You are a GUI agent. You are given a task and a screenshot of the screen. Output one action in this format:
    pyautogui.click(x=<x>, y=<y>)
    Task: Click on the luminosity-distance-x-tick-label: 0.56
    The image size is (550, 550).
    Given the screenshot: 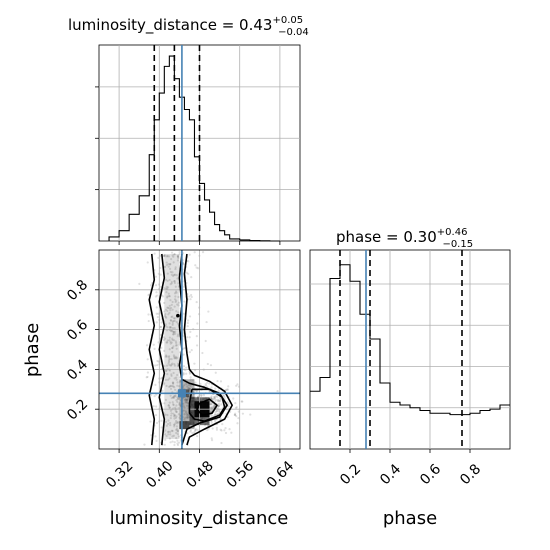 What is the action you would take?
    pyautogui.click(x=240, y=474)
    